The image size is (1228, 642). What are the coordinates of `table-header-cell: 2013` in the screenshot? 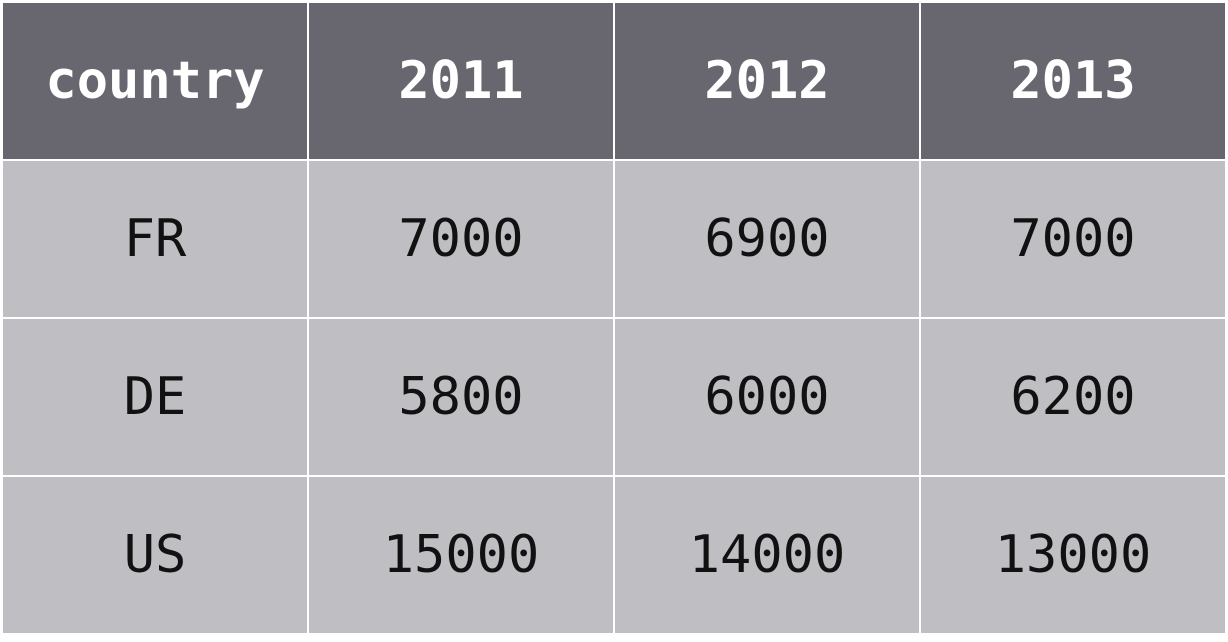 It's located at (1073, 81).